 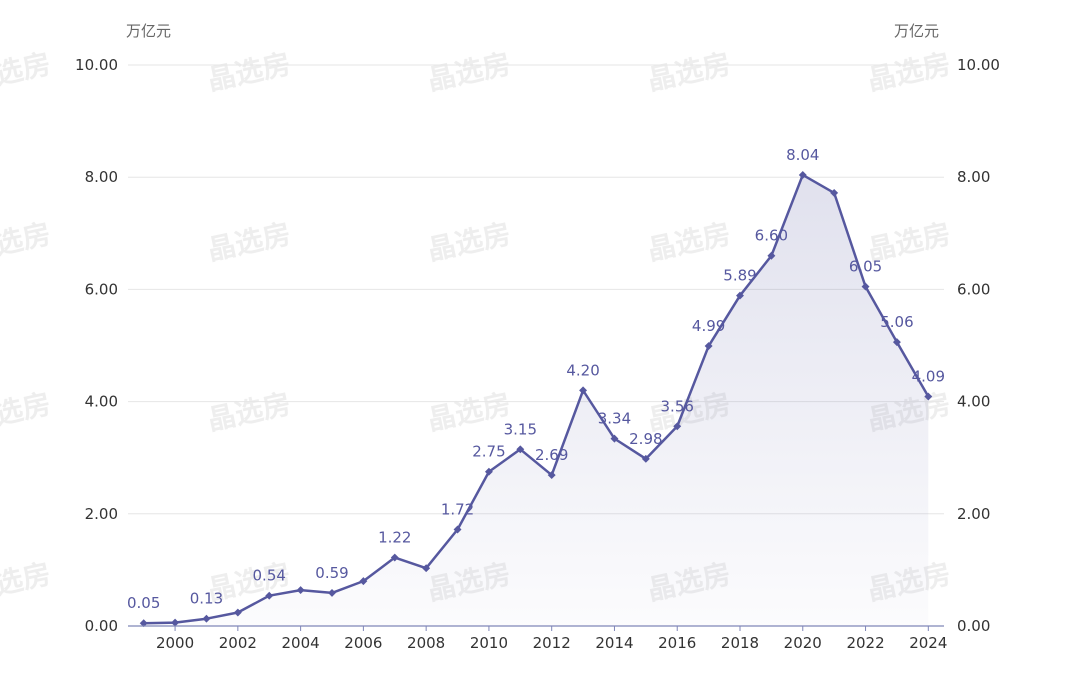 What do you see at coordinates (928, 377) in the screenshot?
I see `data-label: 4.09` at bounding box center [928, 377].